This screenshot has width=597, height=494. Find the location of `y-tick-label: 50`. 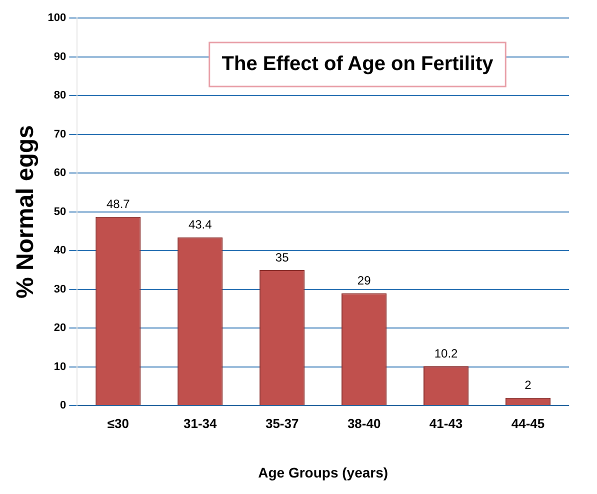

y-tick-label: 50 is located at coordinates (60, 212).